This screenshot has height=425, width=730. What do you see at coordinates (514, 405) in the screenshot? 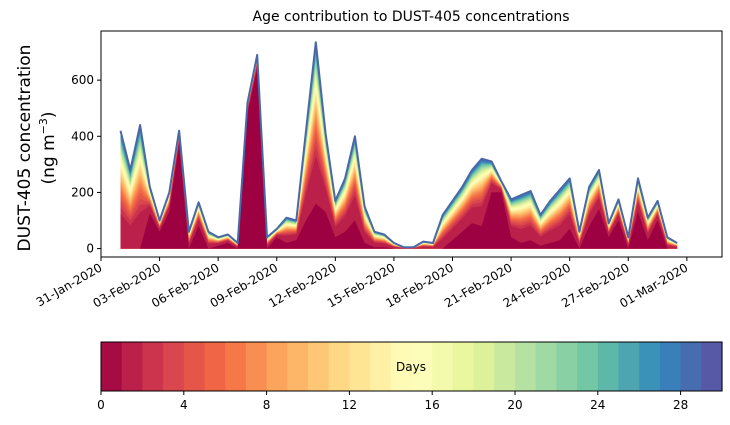
I see `colorbar-tick-label: 20` at bounding box center [514, 405].